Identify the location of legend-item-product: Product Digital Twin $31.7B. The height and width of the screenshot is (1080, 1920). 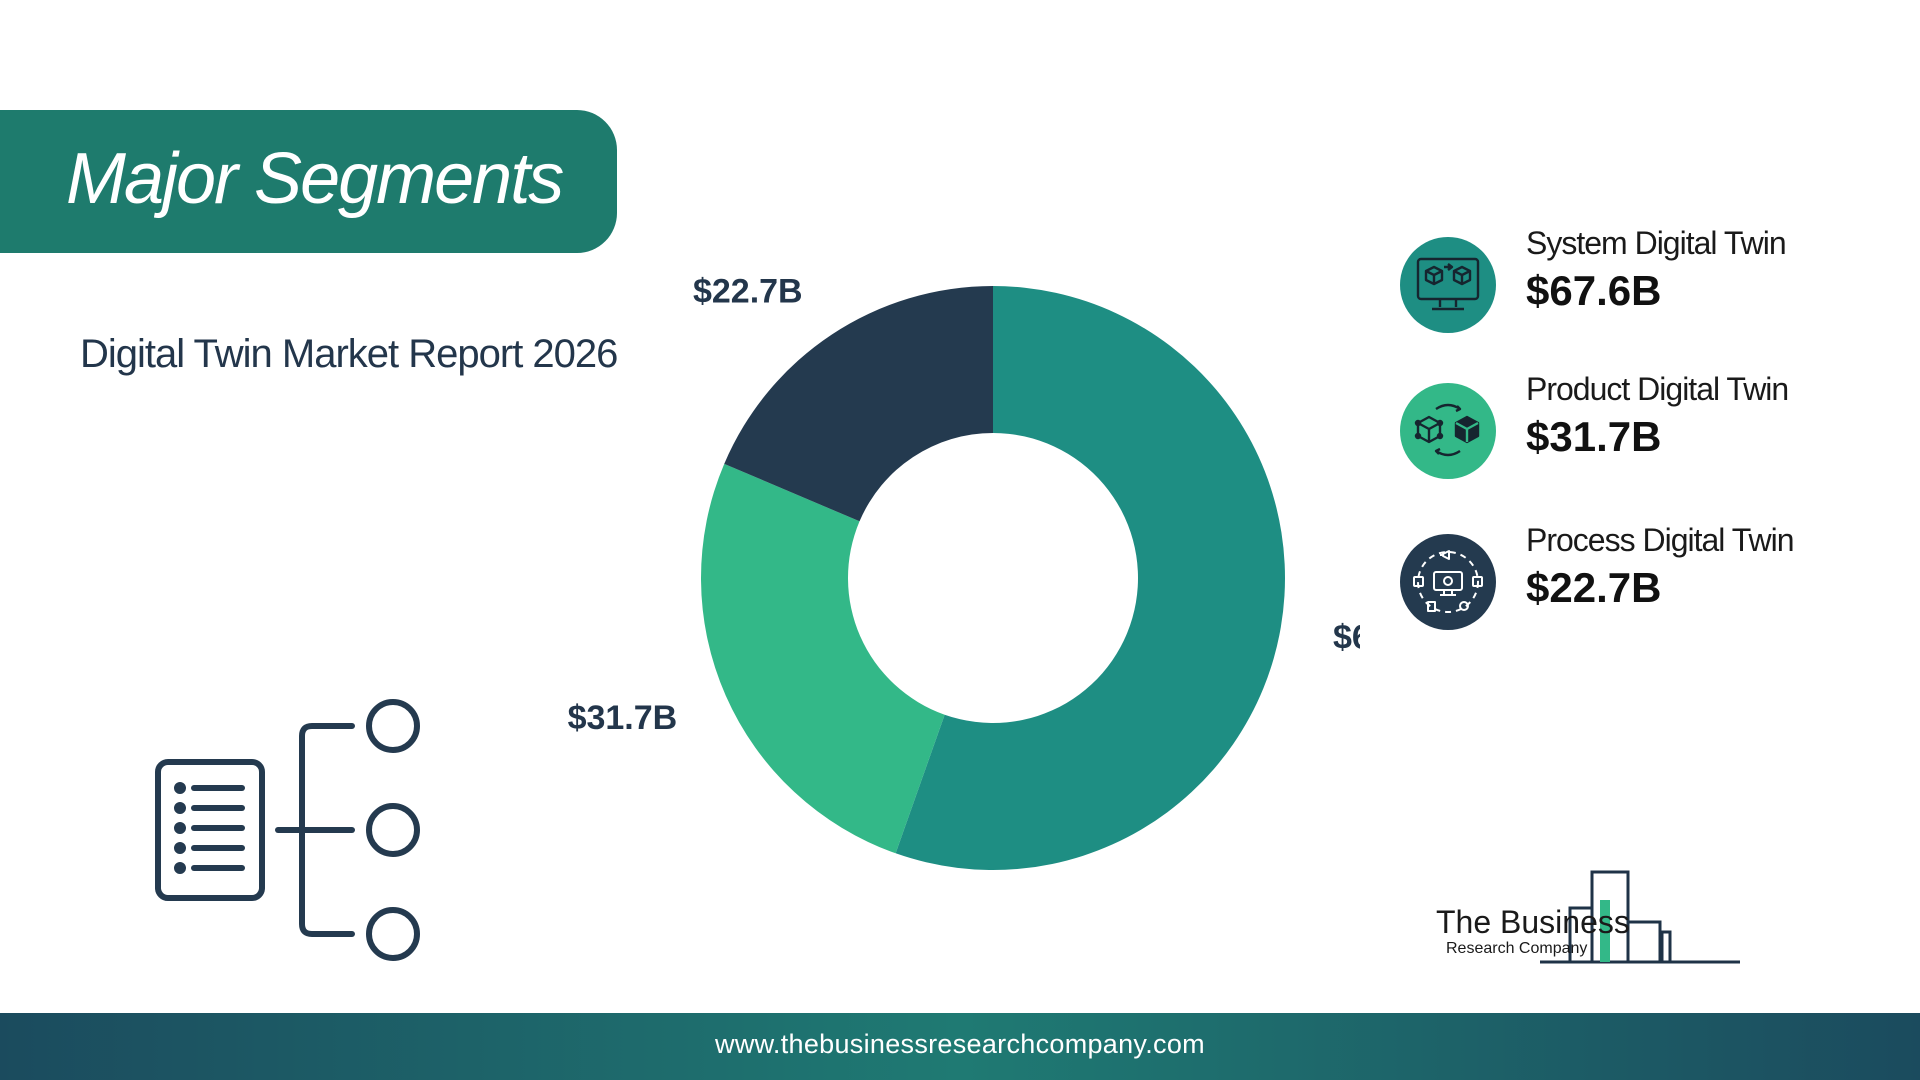
(1610, 427).